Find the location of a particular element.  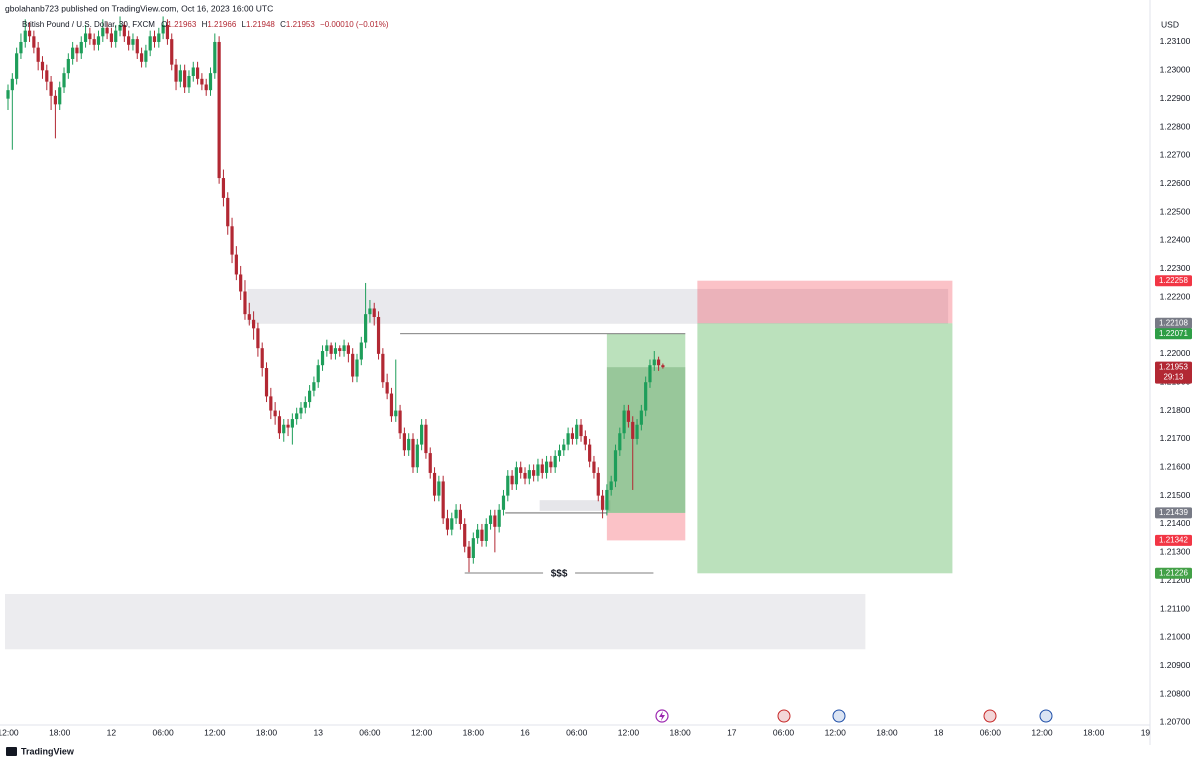

y-tick-label: 1.22500 is located at coordinates (1175, 211).